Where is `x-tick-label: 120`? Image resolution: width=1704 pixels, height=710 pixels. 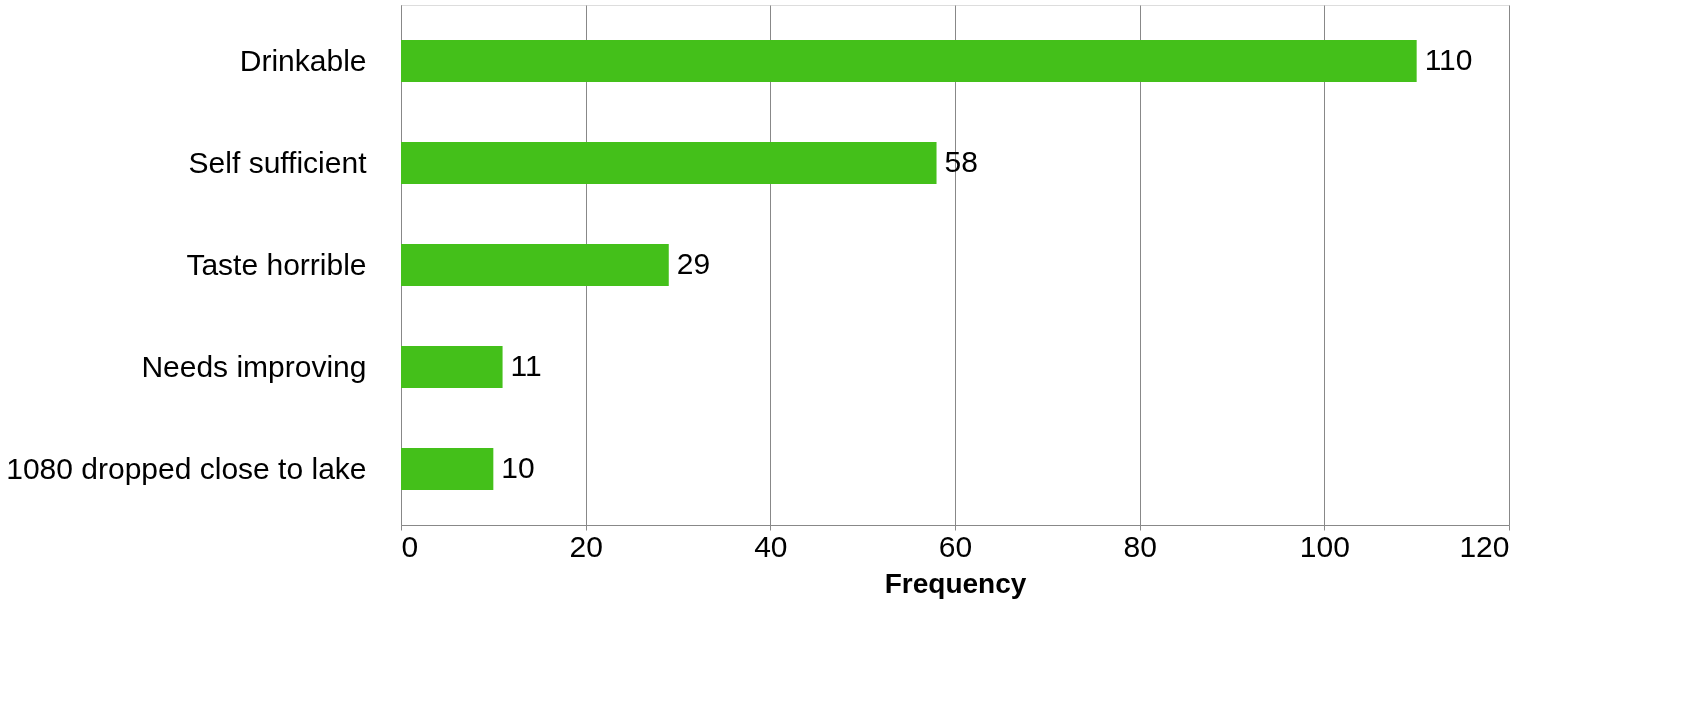
x-tick-label: 120 is located at coordinates (1484, 546).